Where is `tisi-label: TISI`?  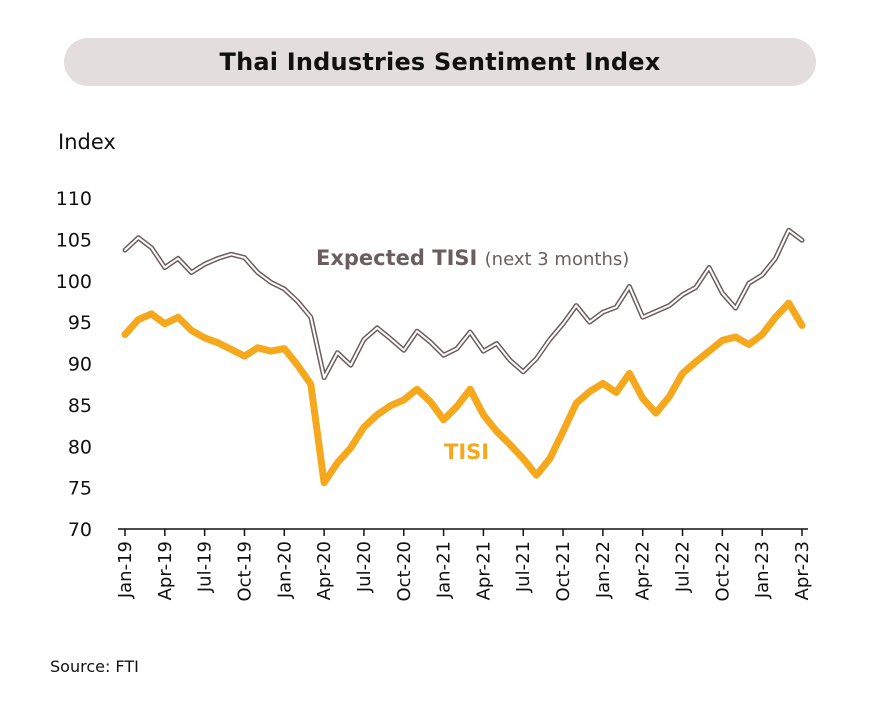 tisi-label: TISI is located at coordinates (466, 452).